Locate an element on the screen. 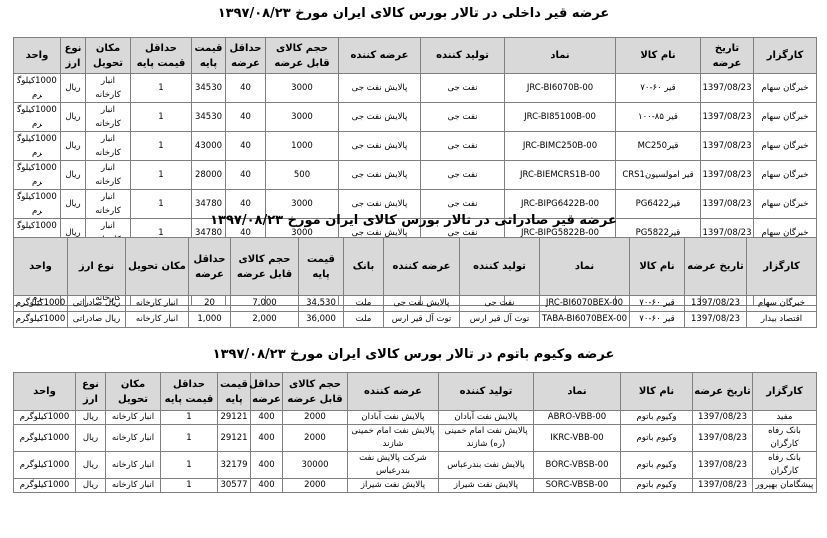 This screenshot has height=538, width=827. table-cell: 34,530 is located at coordinates (321, 303).